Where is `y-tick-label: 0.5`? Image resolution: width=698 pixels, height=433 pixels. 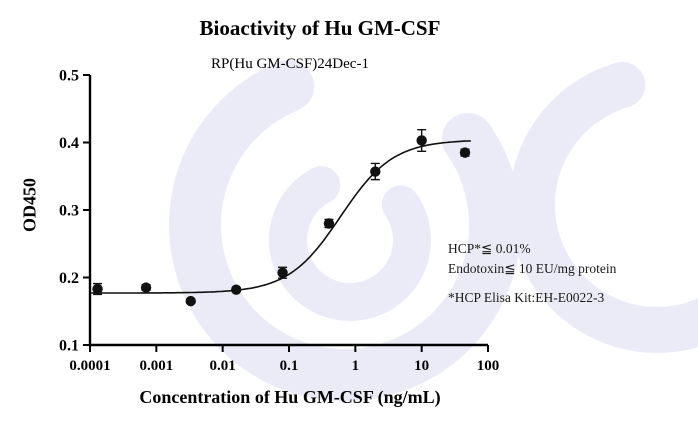
y-tick-label: 0.5 is located at coordinates (69, 76).